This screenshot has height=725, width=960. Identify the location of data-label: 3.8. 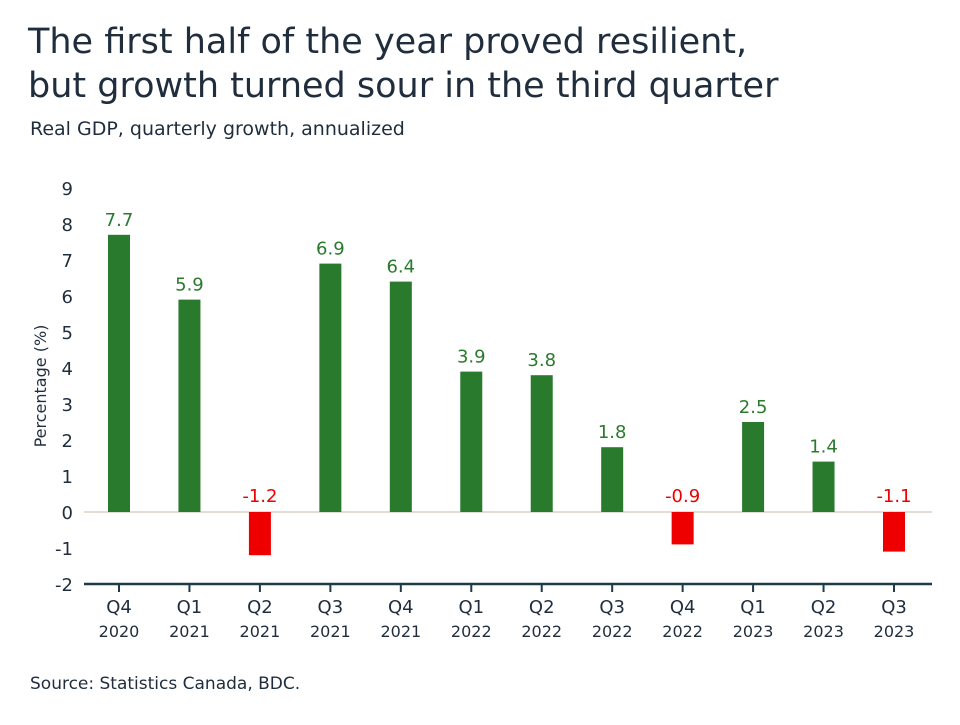
(541, 360).